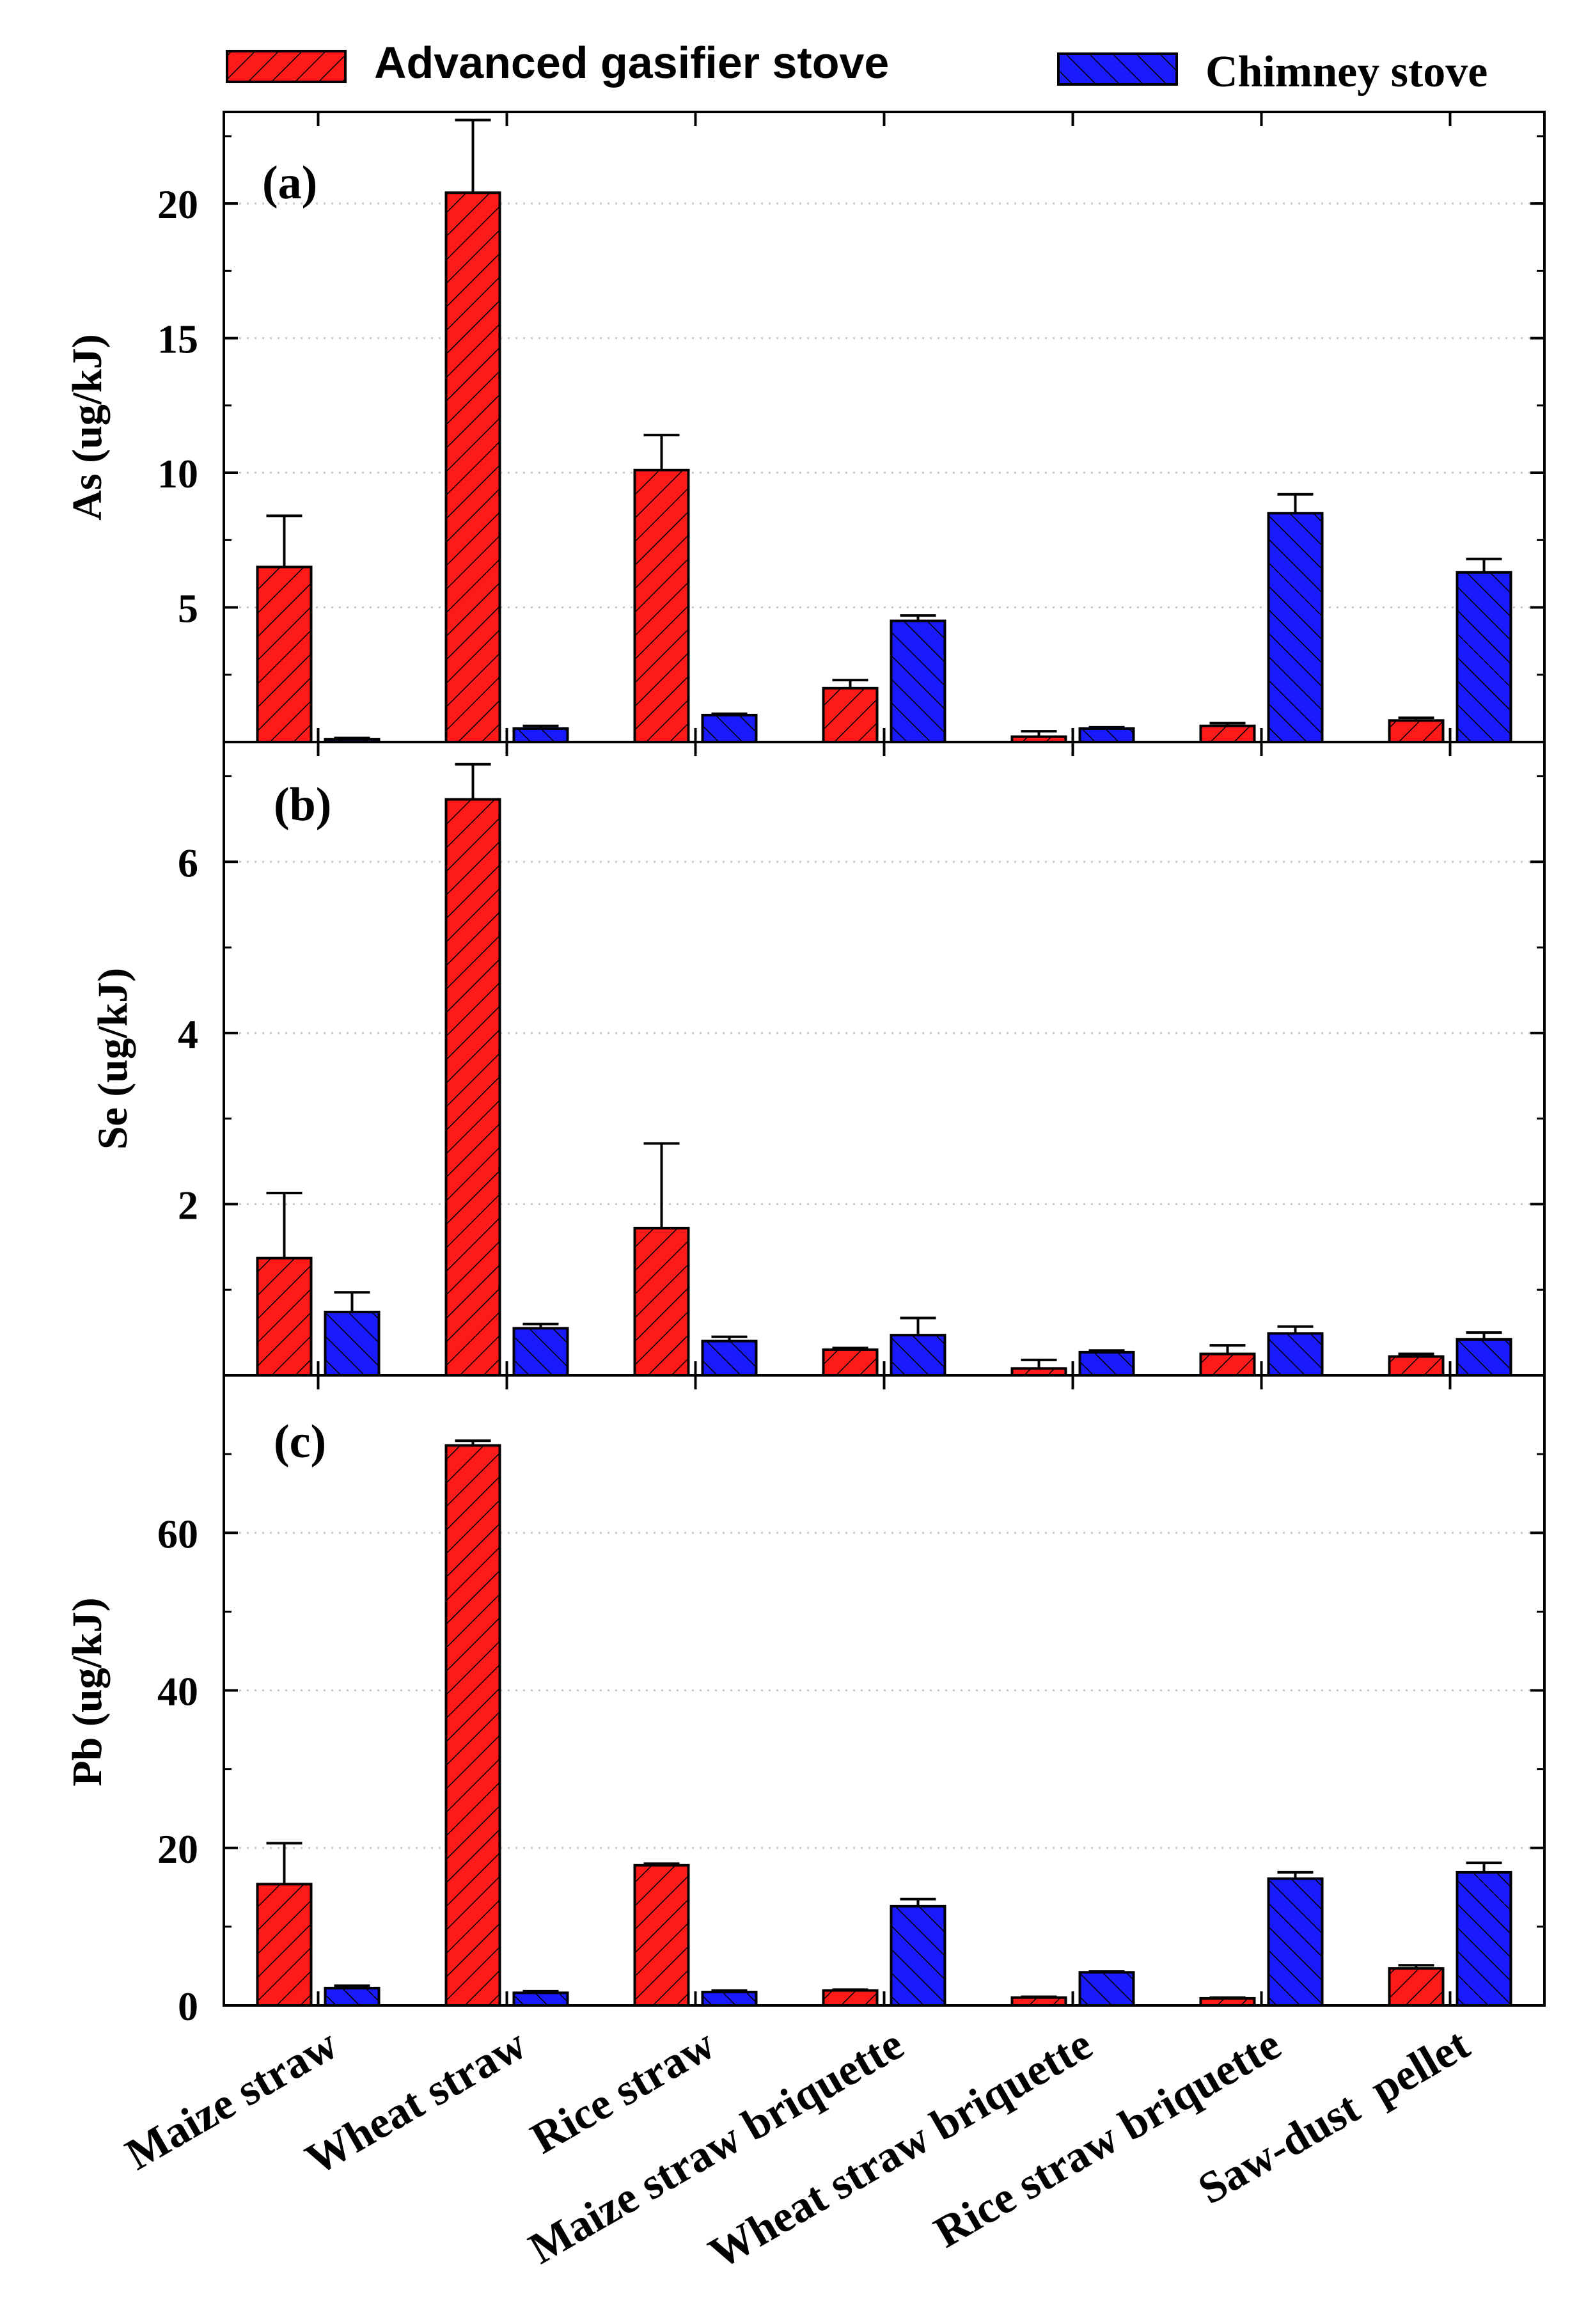 Image resolution: width=1570 pixels, height=2324 pixels. Describe the element at coordinates (88, 427) in the screenshot. I see `panel-as-ylabel: As (ug/kJ)` at that location.